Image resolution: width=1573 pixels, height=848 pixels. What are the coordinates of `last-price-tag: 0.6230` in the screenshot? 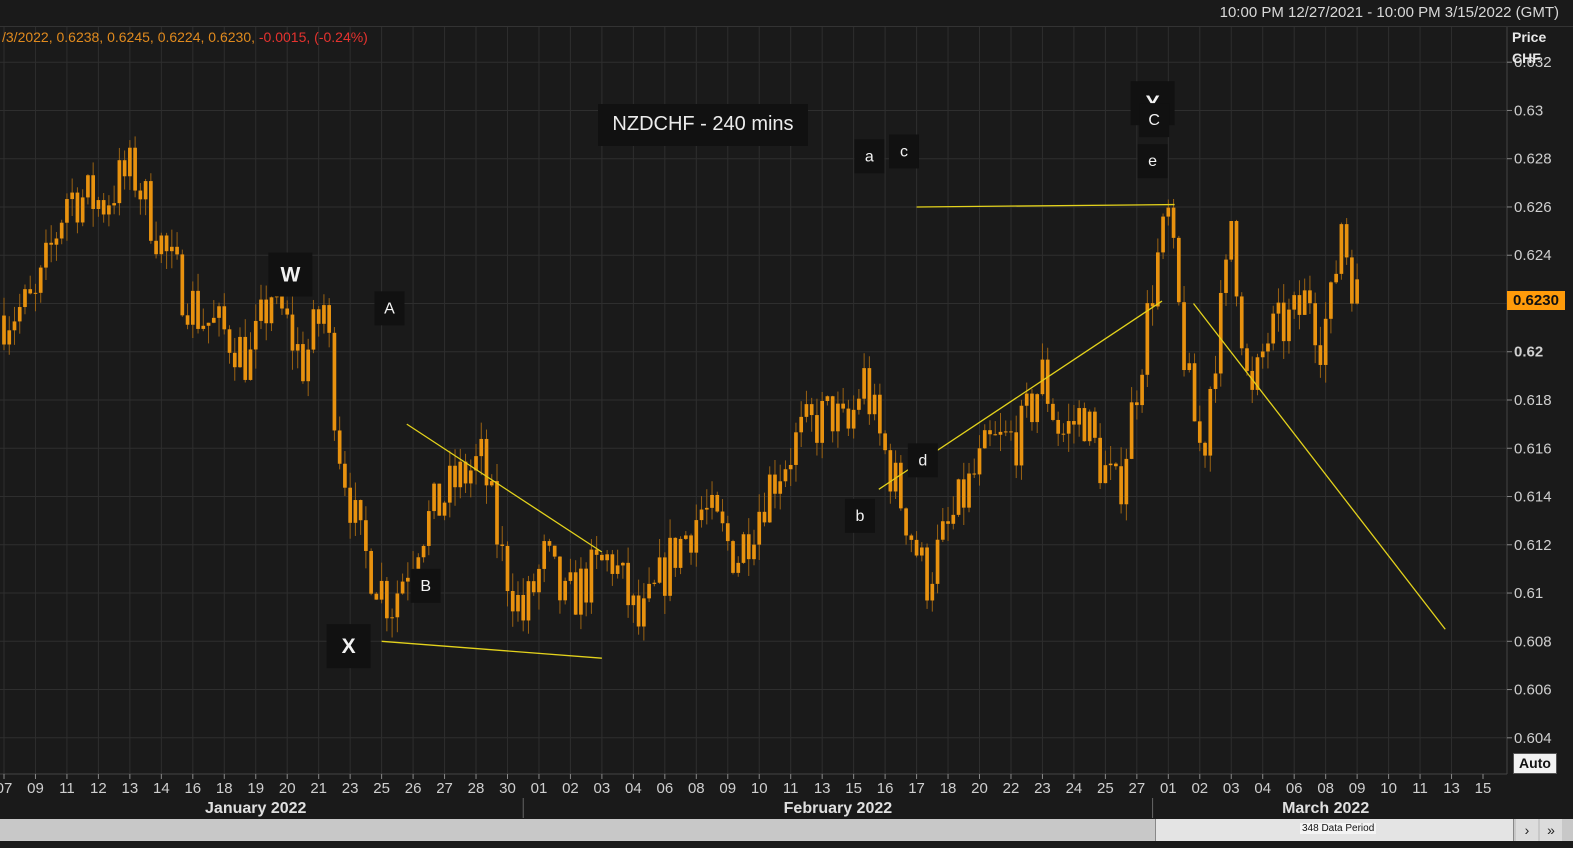 It's located at (1536, 300).